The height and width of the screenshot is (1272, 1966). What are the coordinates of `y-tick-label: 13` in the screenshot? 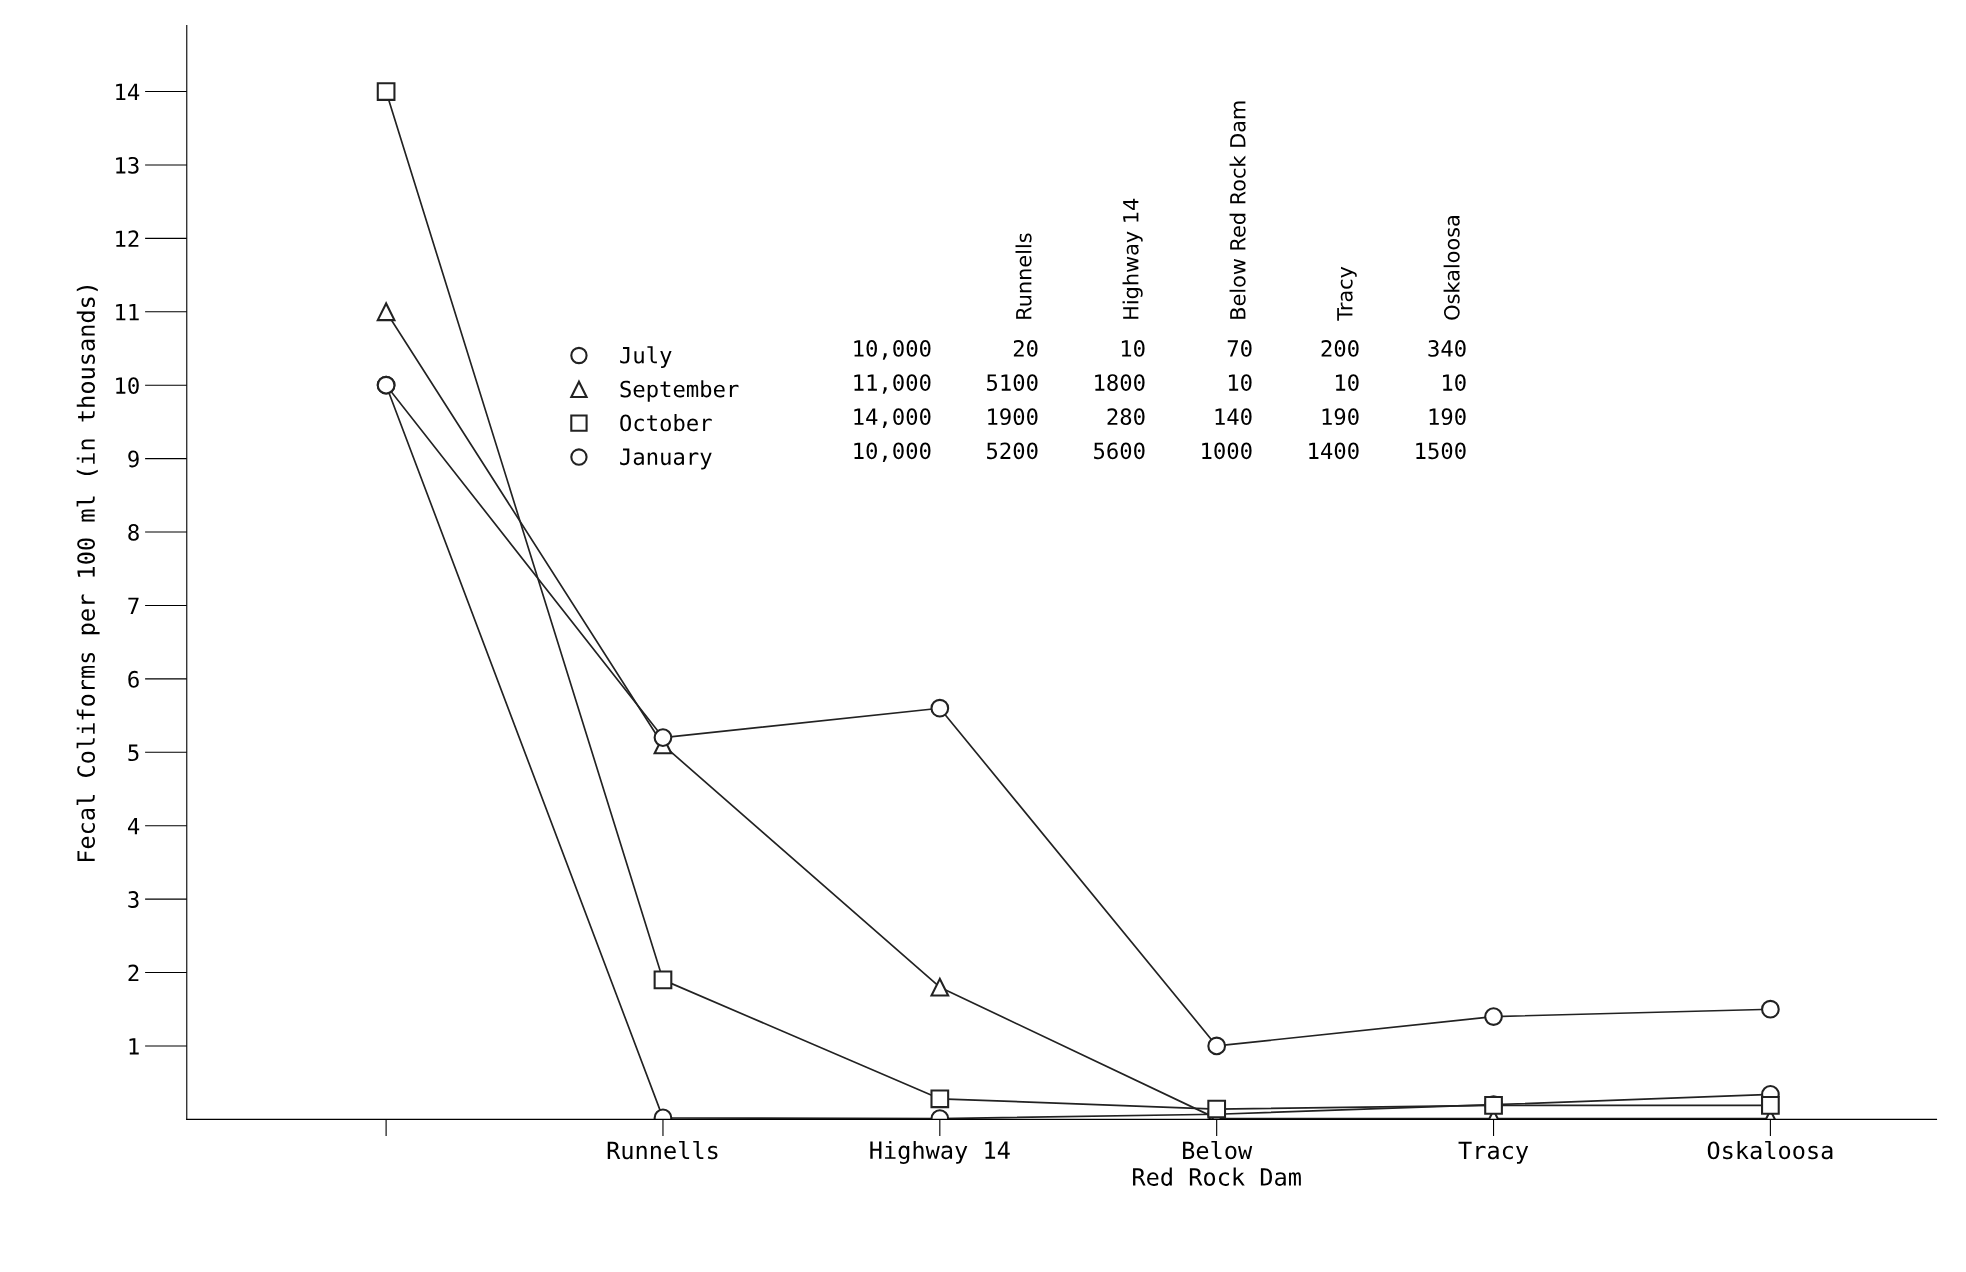 It's located at (127, 165).